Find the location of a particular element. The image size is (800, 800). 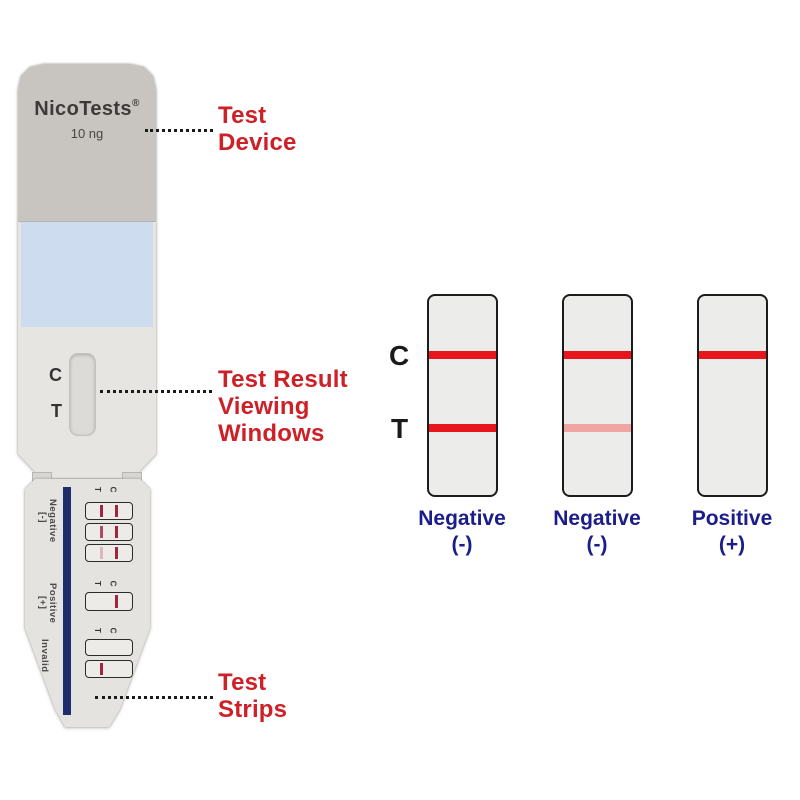

test-strip-card-body: Negative [-] T C Positive [+] is located at coordinates (87, 603).